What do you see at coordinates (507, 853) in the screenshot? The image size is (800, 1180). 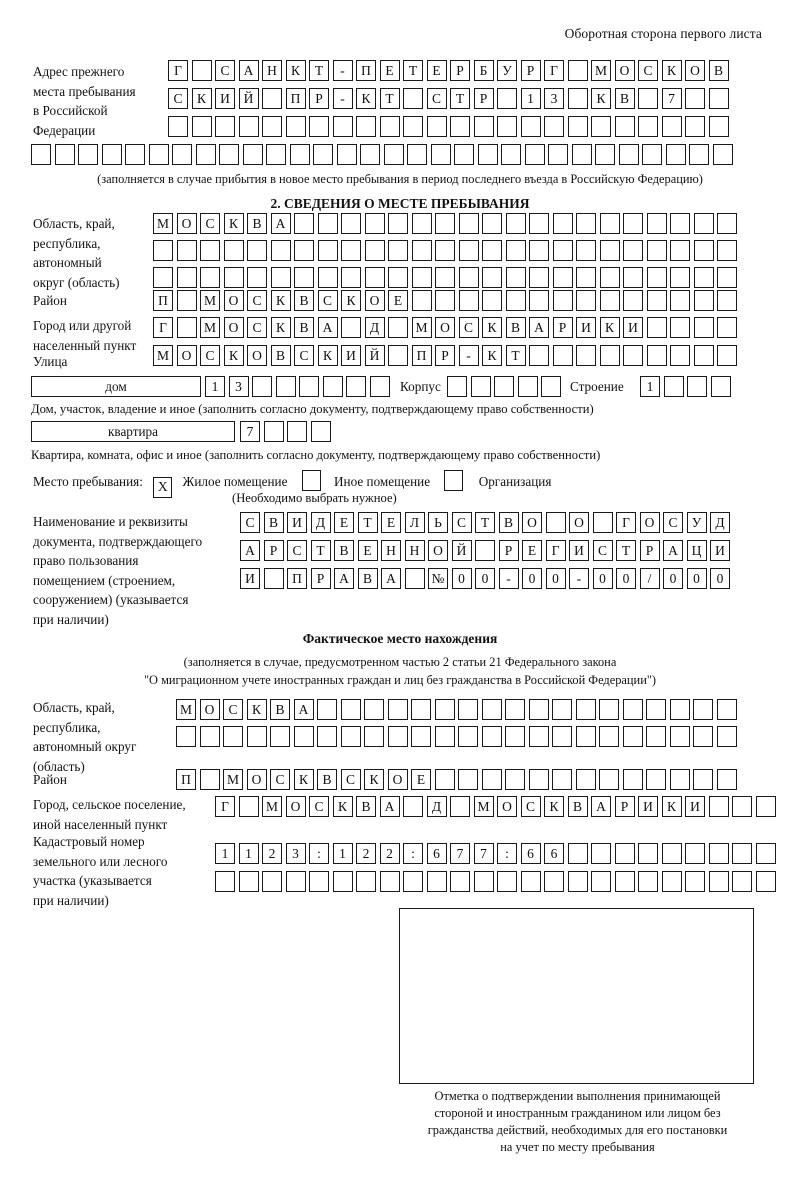 I see `char-cell: :` at bounding box center [507, 853].